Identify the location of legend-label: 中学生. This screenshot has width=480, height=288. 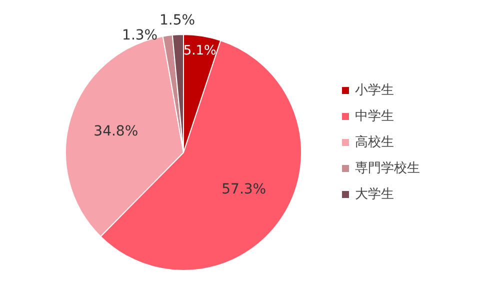
(374, 116).